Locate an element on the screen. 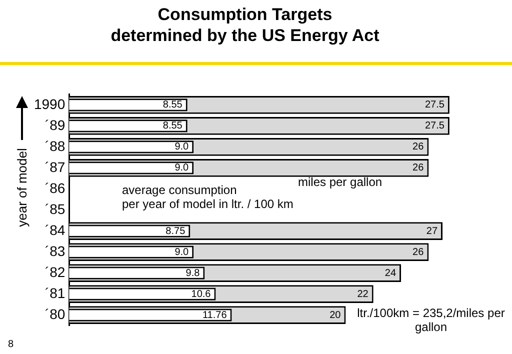 The width and height of the screenshot is (512, 354). y-tick-label: ´87 is located at coordinates (55, 166).